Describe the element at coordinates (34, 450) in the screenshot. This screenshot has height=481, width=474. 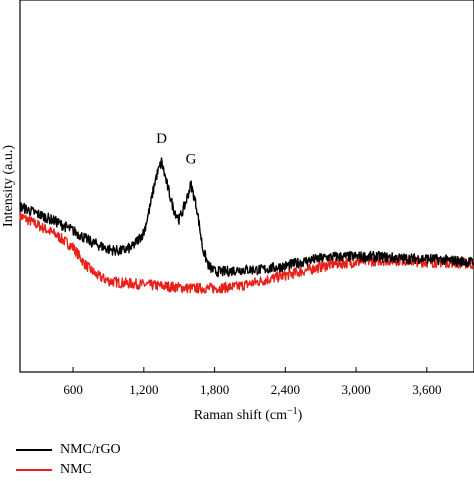
I see `legend-swatch-nmc-rgo` at that location.